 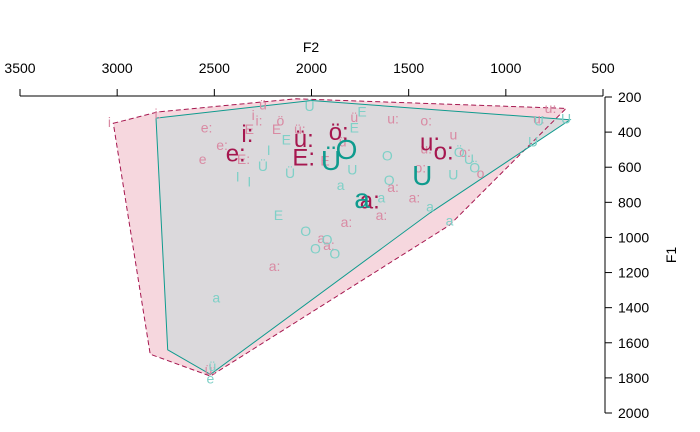 I want to click on x-tick-label: 2500, so click(x=214, y=68).